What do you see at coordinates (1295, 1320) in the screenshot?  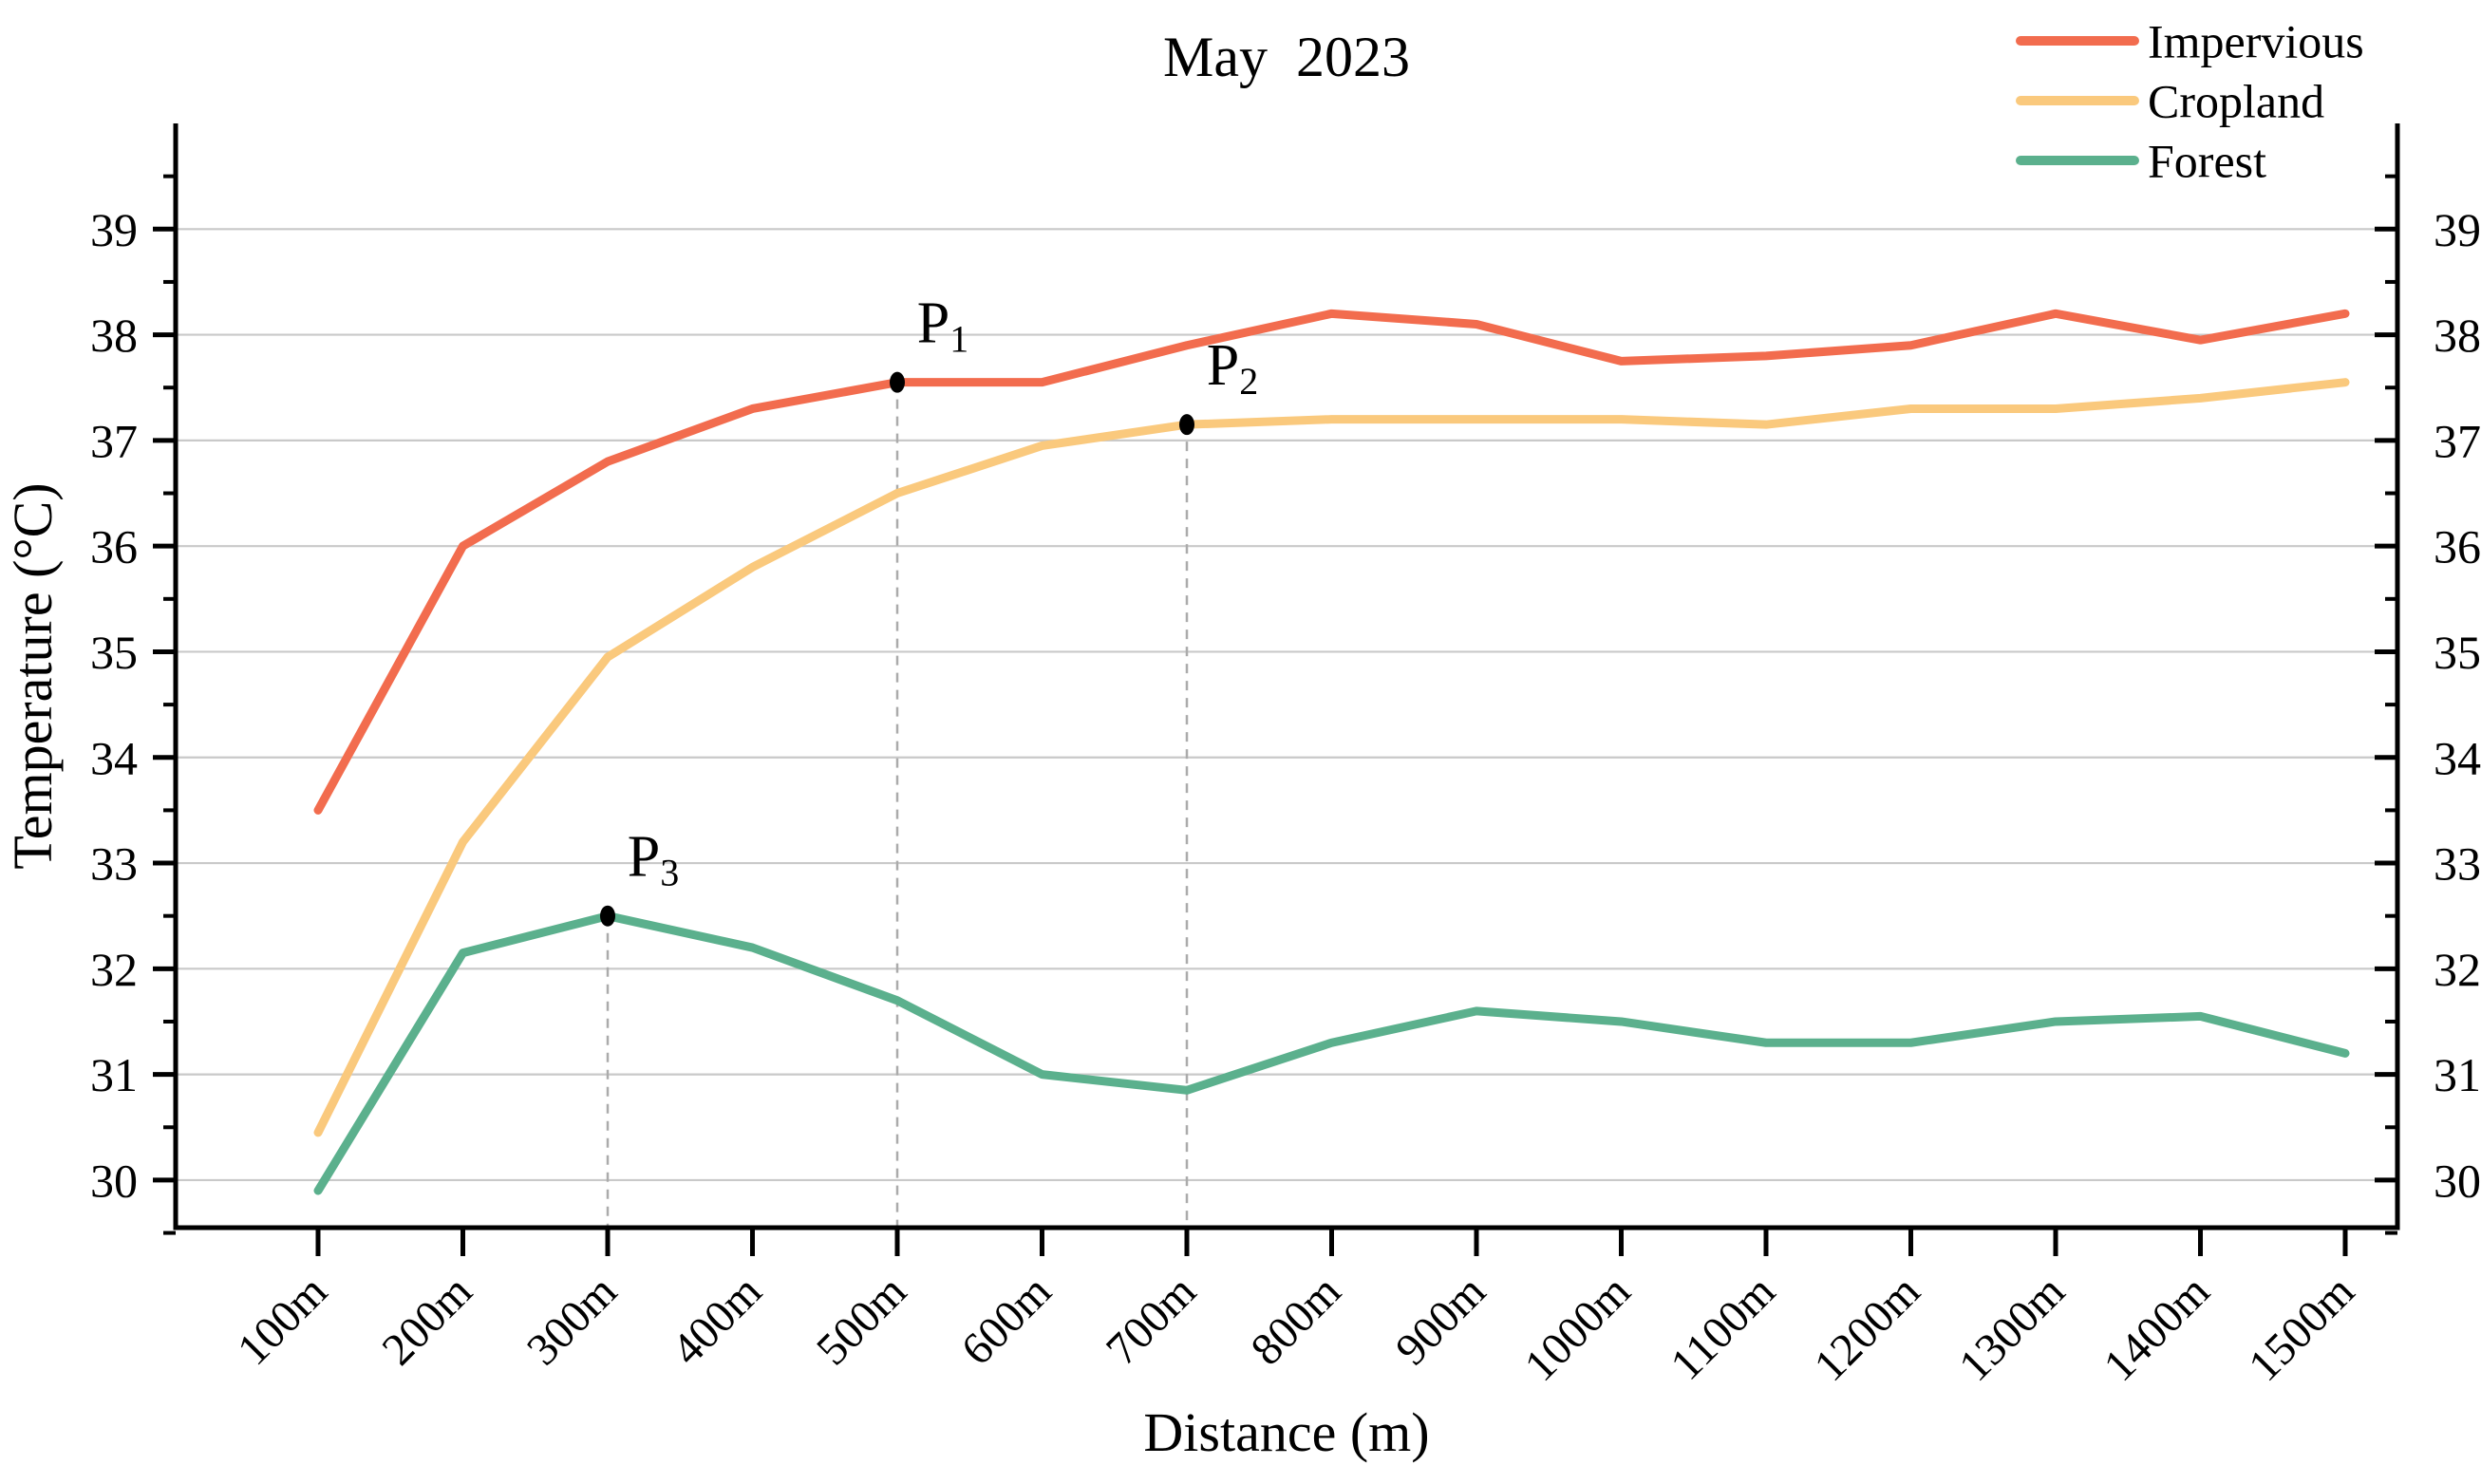 I see `x-tick-label-800m: 800m` at bounding box center [1295, 1320].